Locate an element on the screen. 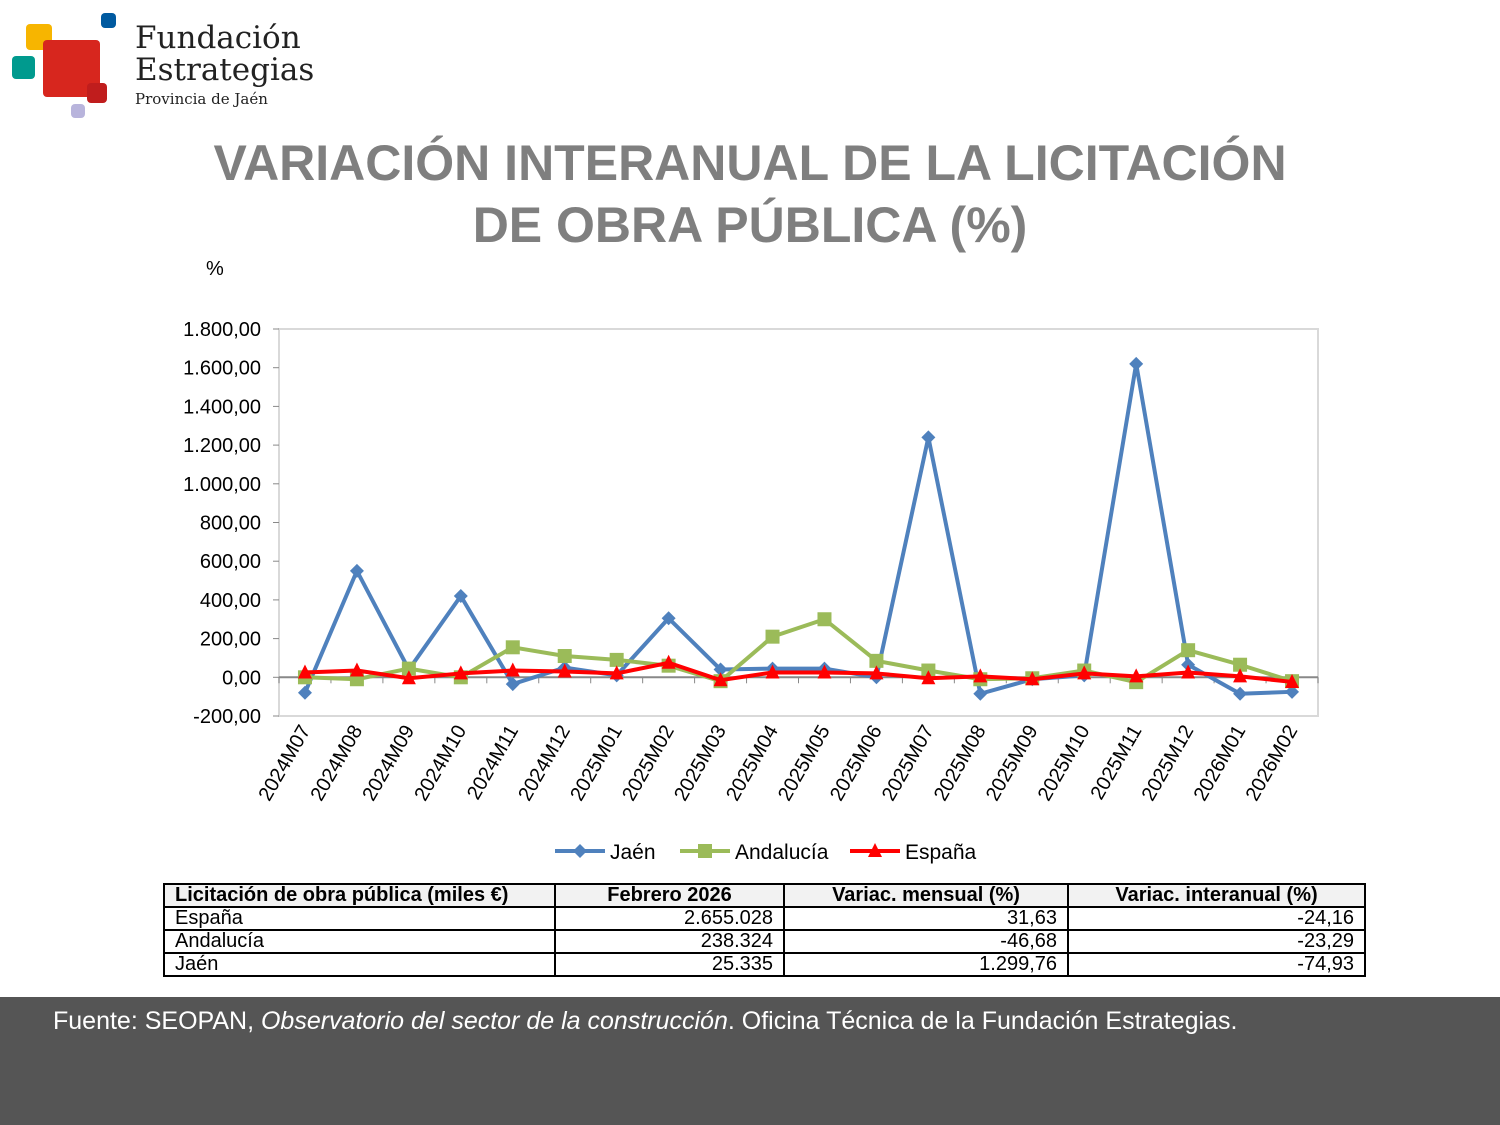 The width and height of the screenshot is (1500, 1125). table-row: Andalucía 238.324 -46,68 -23,29 is located at coordinates (764, 941).